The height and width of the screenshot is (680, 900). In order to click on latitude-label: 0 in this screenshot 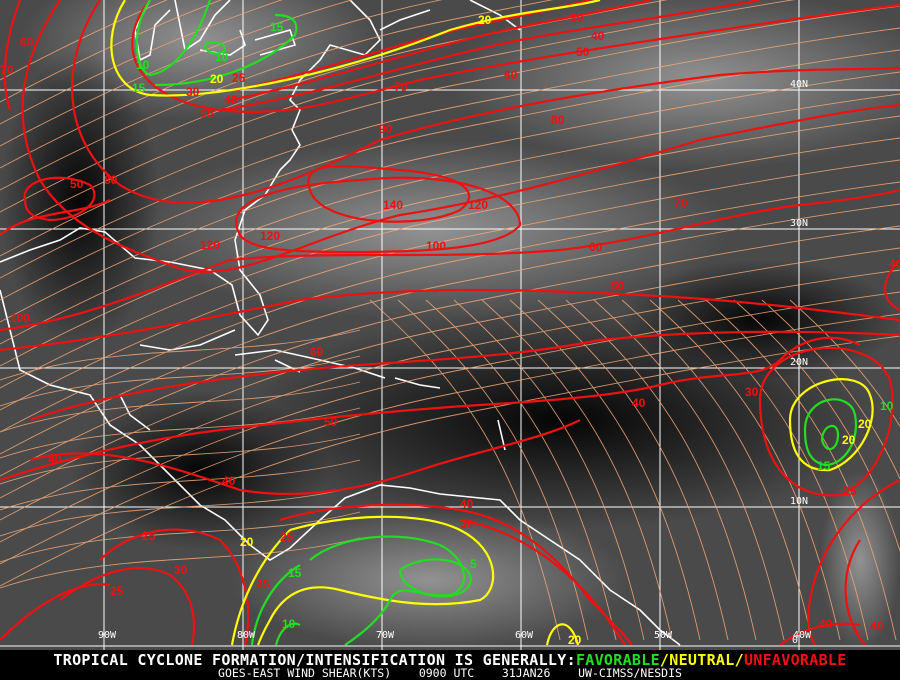, I will do `click(795, 640)`.